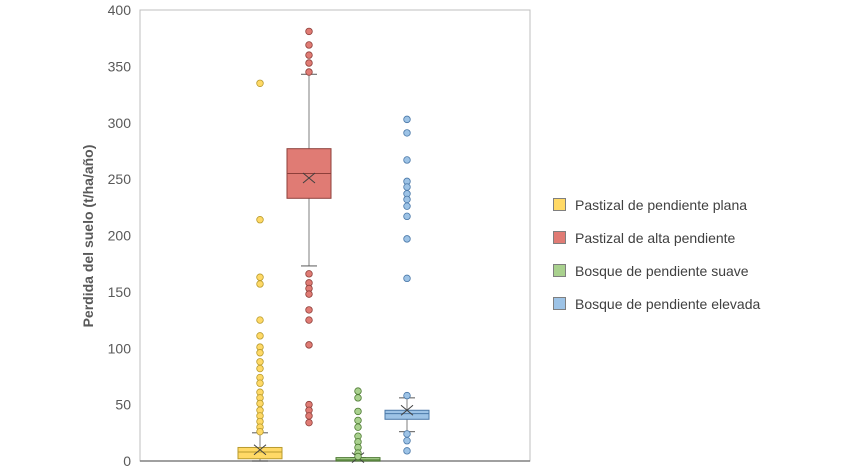 This screenshot has width=843, height=472. What do you see at coordinates (120, 10) in the screenshot?
I see `y-tick-label: 400` at bounding box center [120, 10].